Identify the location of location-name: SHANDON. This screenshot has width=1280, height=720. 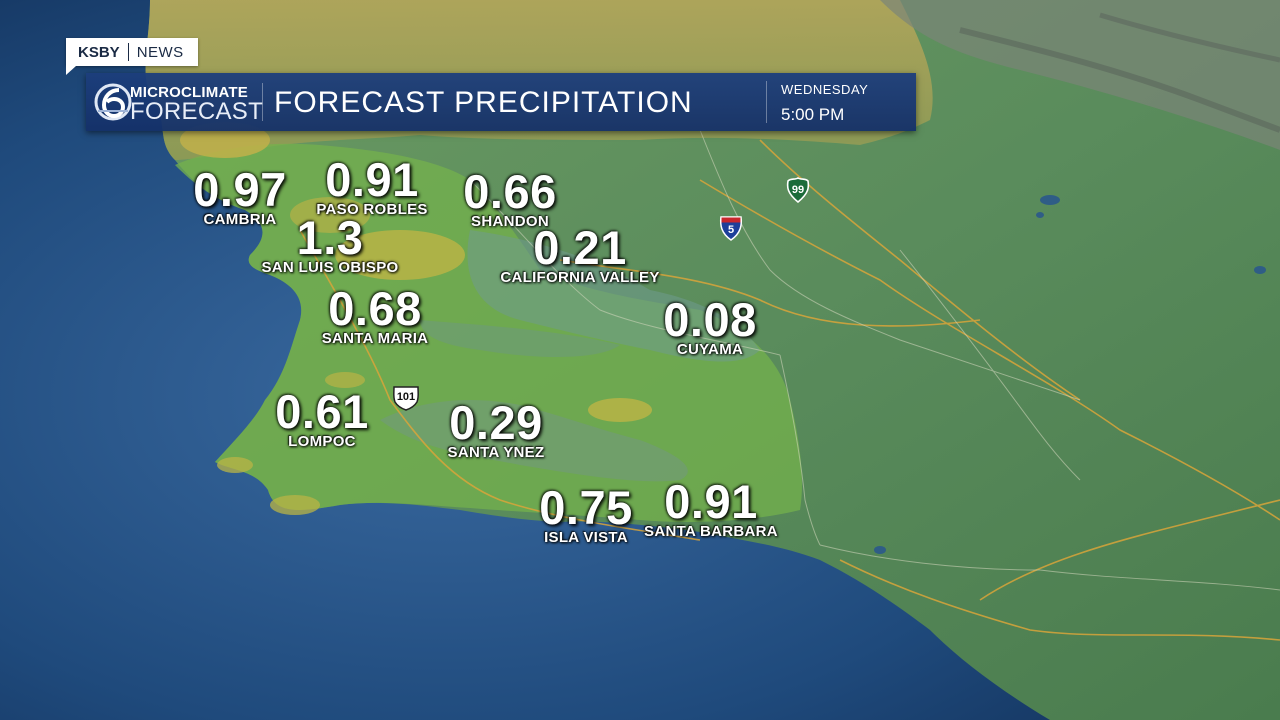
(510, 221).